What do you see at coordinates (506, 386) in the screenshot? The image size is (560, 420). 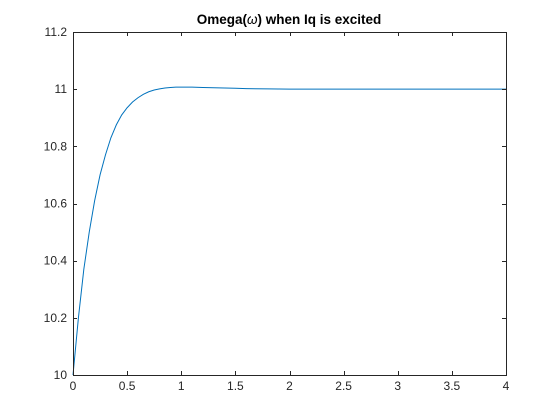 I see `x-tick-label: 4` at bounding box center [506, 386].